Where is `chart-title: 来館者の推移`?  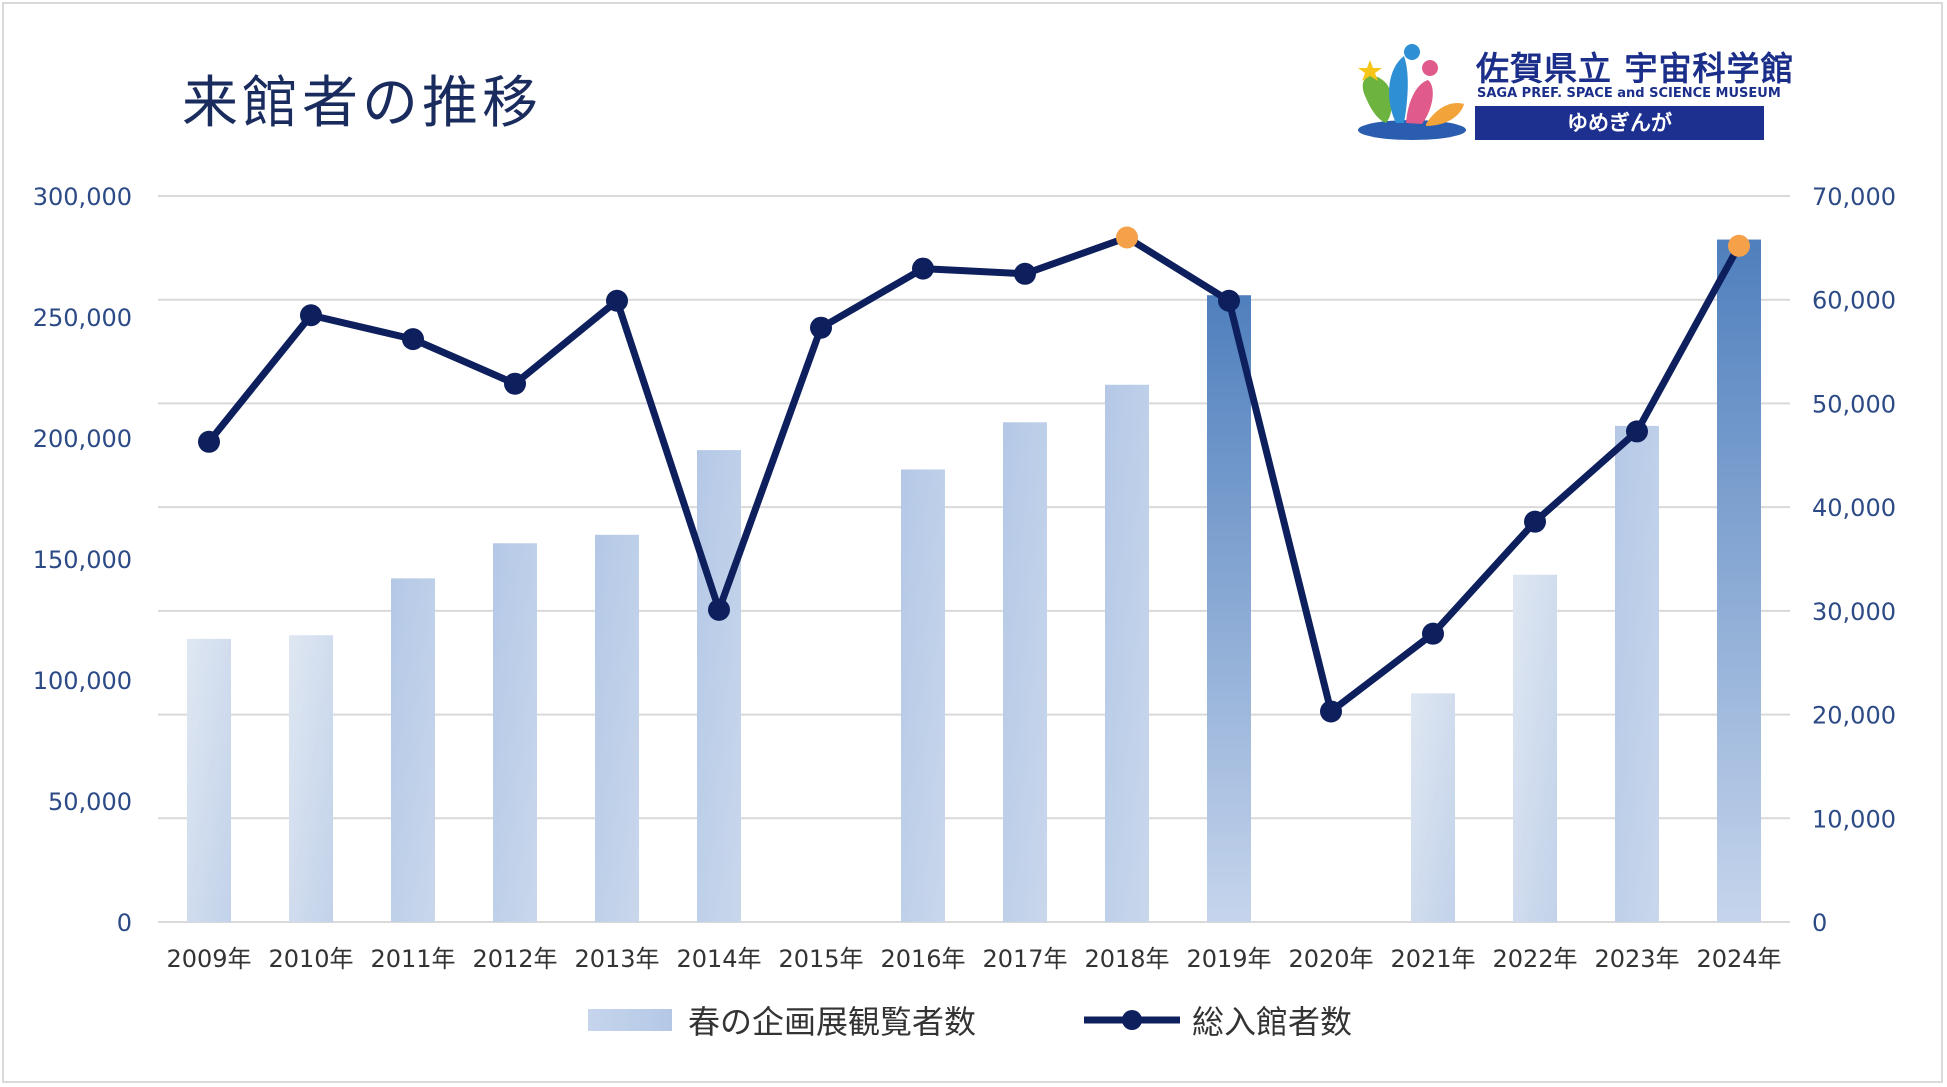 chart-title: 来館者の推移 is located at coordinates (362, 103).